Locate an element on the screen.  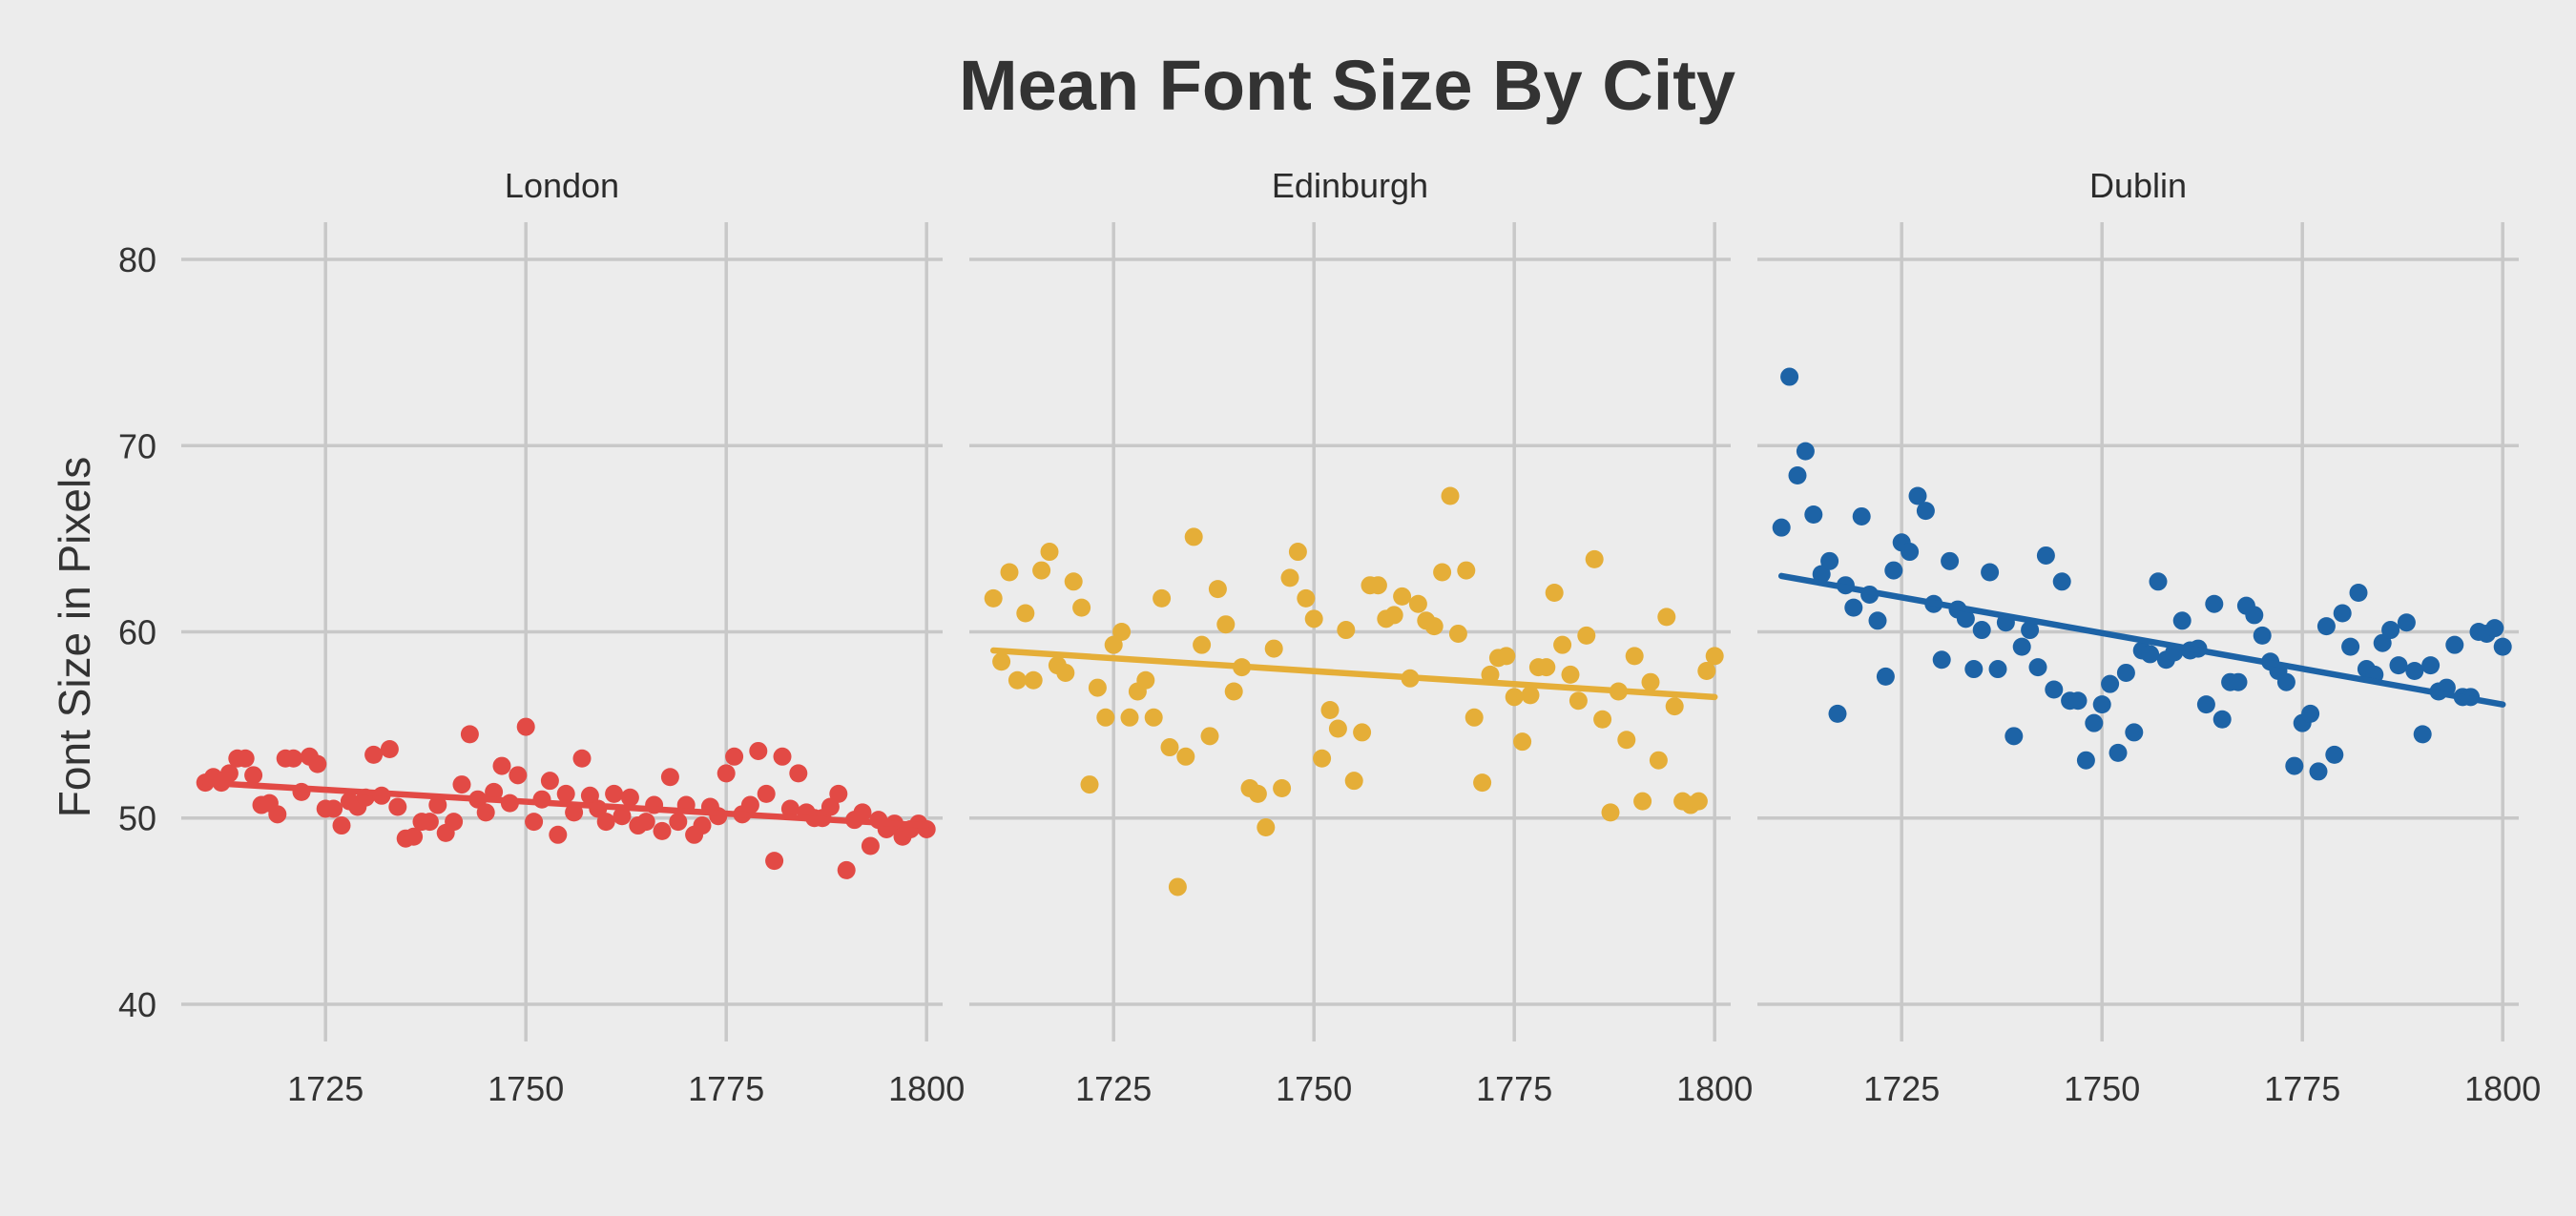
facet-title: Edinburgh is located at coordinates (1350, 186).